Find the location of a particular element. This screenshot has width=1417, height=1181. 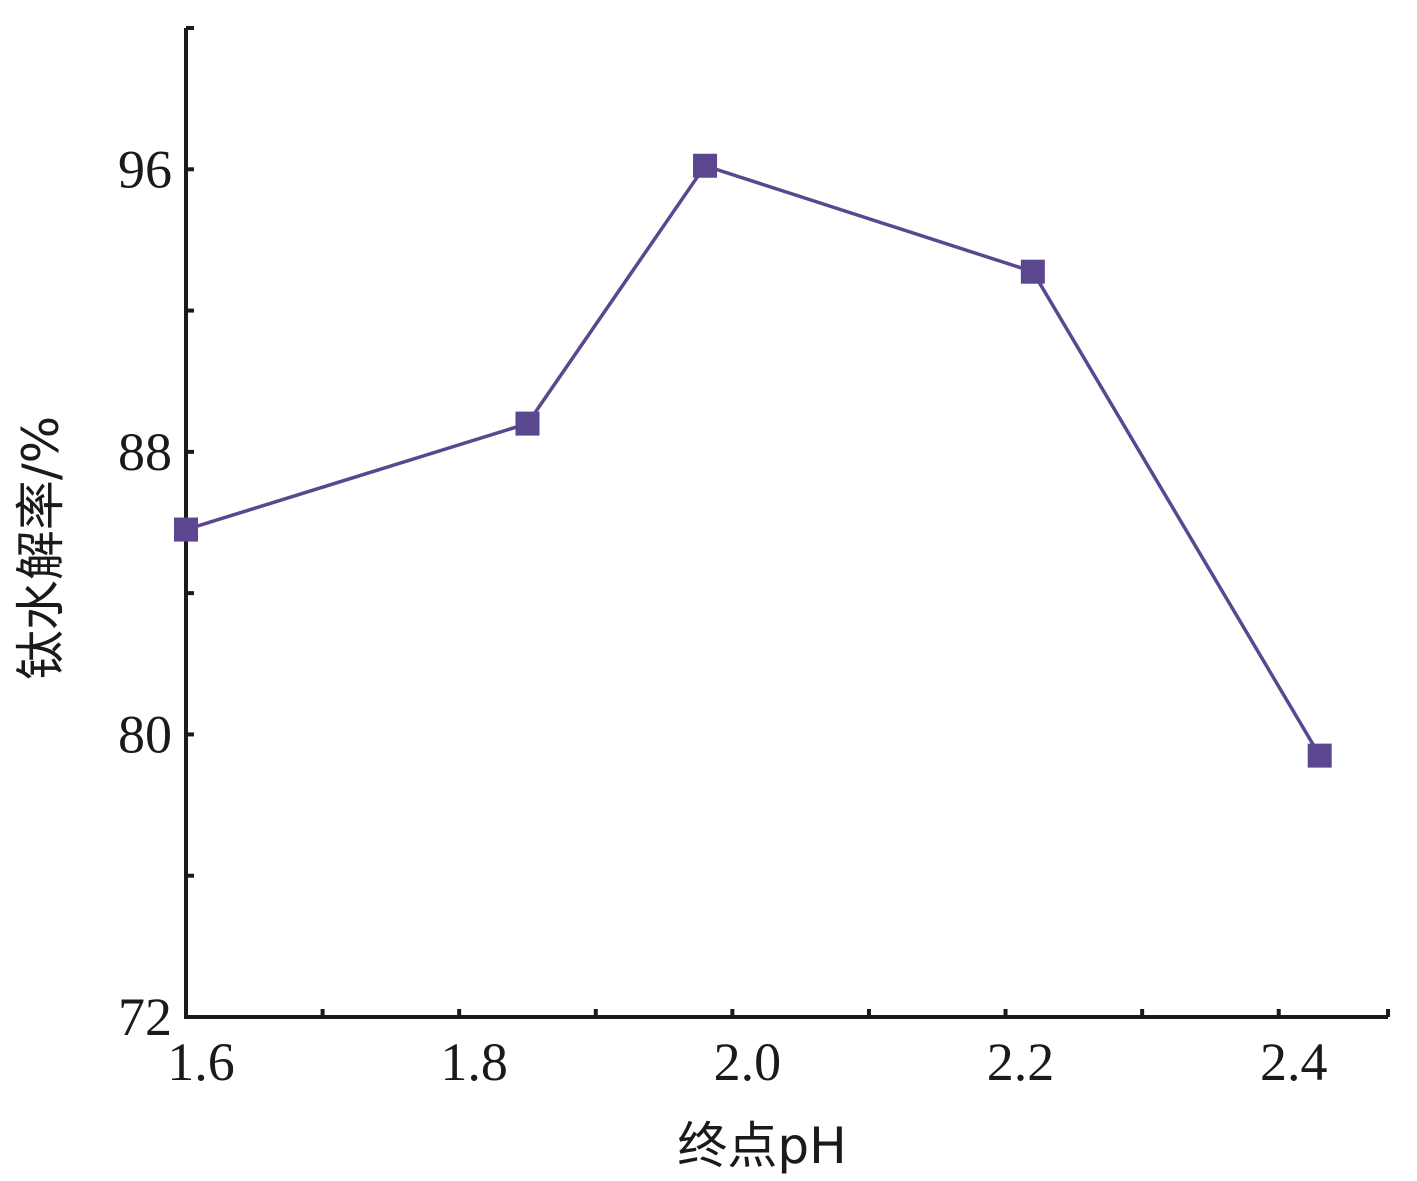

y-tick-label: 96 is located at coordinates (145, 169).